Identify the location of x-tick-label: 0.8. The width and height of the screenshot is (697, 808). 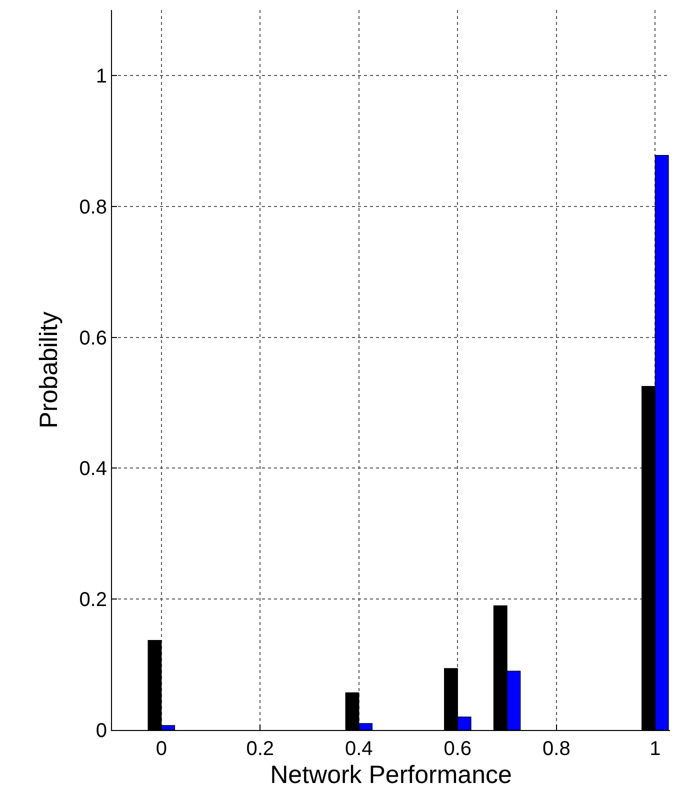
(556, 749).